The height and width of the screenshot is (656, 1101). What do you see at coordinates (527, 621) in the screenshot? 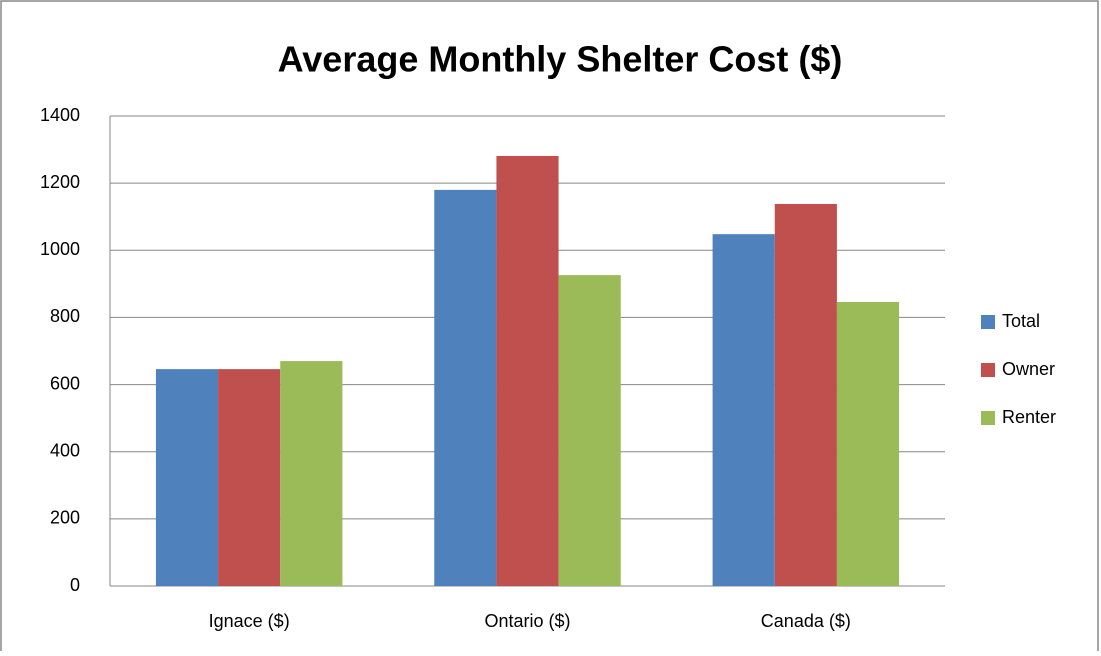
I see `x-tick-label: Ontario ($)` at bounding box center [527, 621].